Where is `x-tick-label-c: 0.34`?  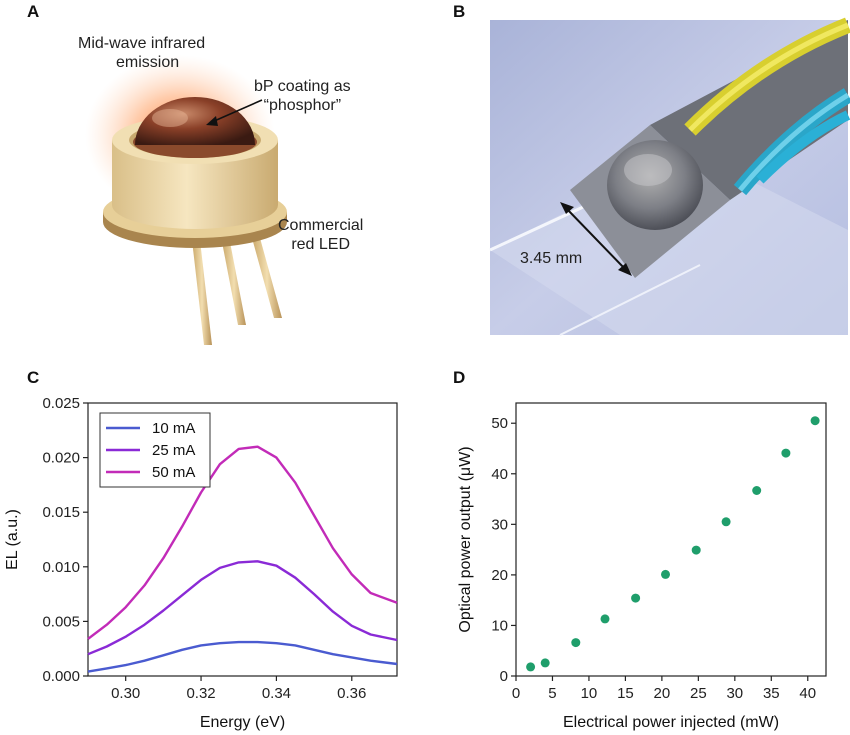
x-tick-label-c: 0.34 is located at coordinates (276, 693).